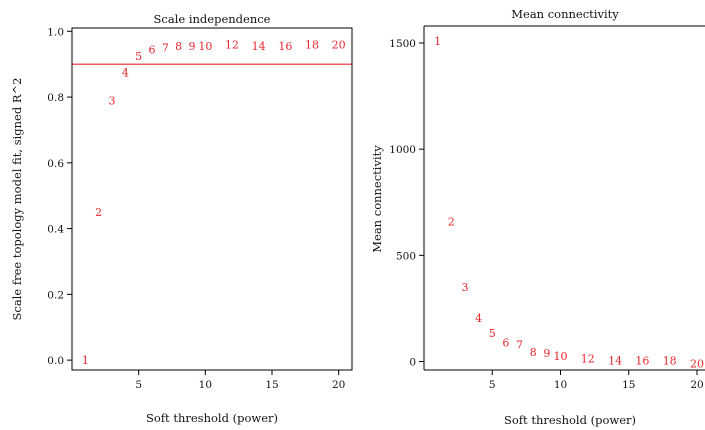 This screenshot has width=705, height=430. I want to click on y-tick-label: 0.6, so click(55, 164).